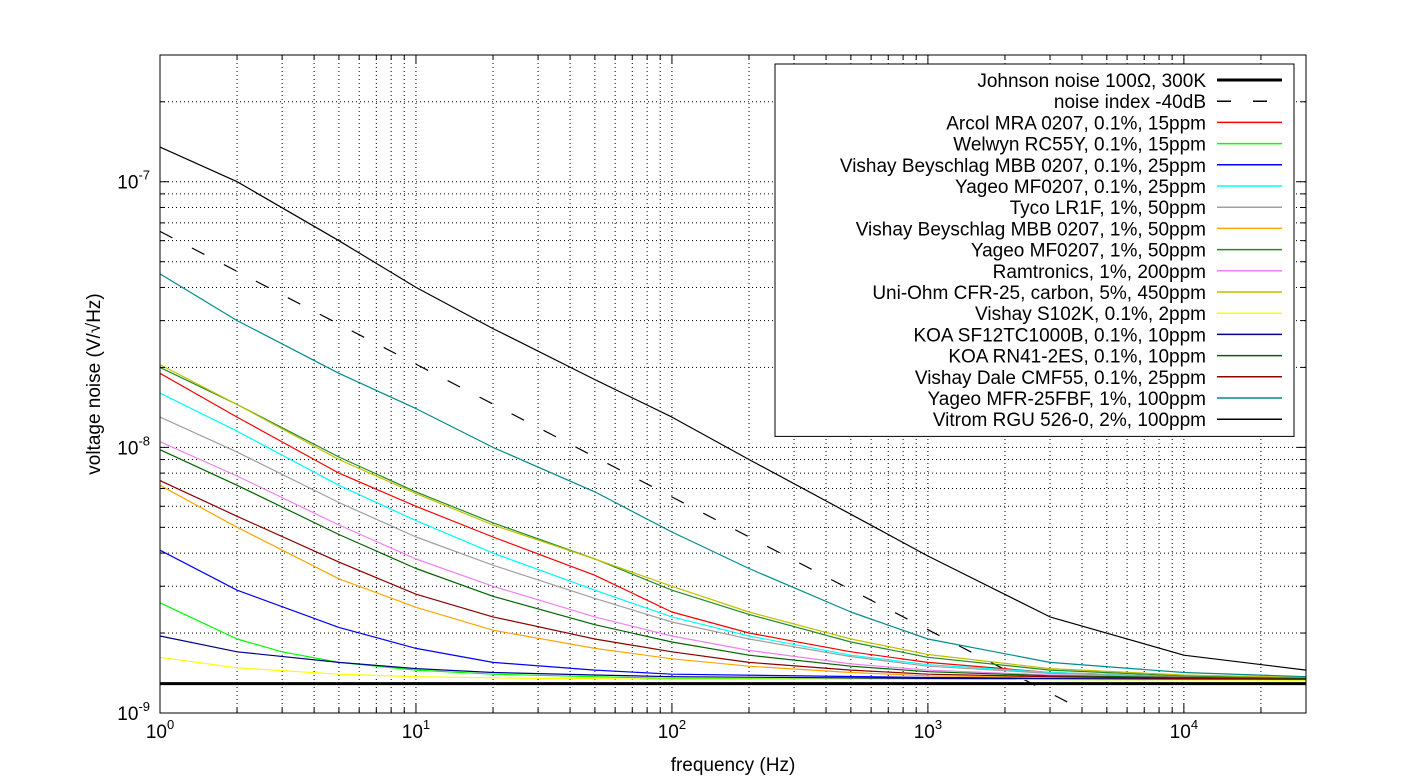 This screenshot has width=1402, height=781. I want to click on legend-label: Arcol MRA 0207, 0.1%, 15ppm, so click(1076, 123).